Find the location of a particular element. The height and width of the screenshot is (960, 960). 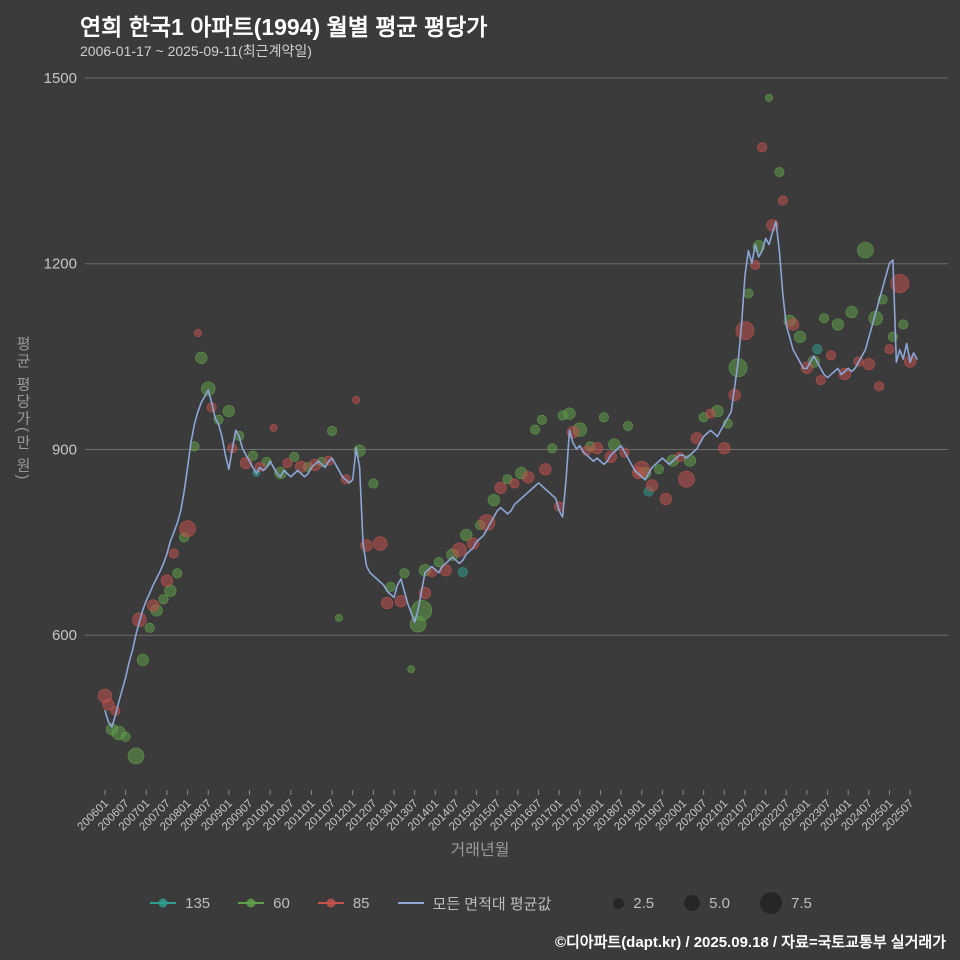

legend-item-모든 면적대 평균값: 모든 면적대 평균값 is located at coordinates (474, 903).